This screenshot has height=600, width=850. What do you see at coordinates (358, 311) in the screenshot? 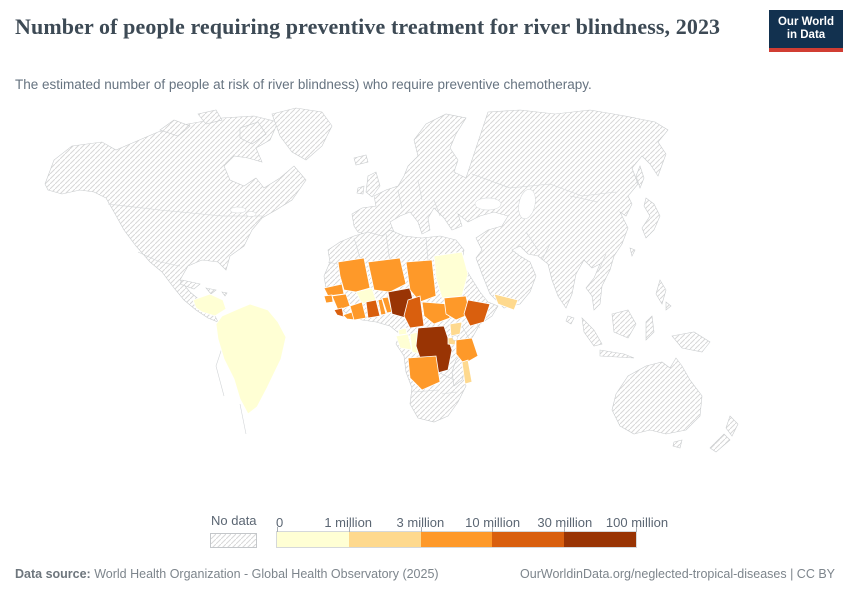
I see `country-cote-divoire` at bounding box center [358, 311].